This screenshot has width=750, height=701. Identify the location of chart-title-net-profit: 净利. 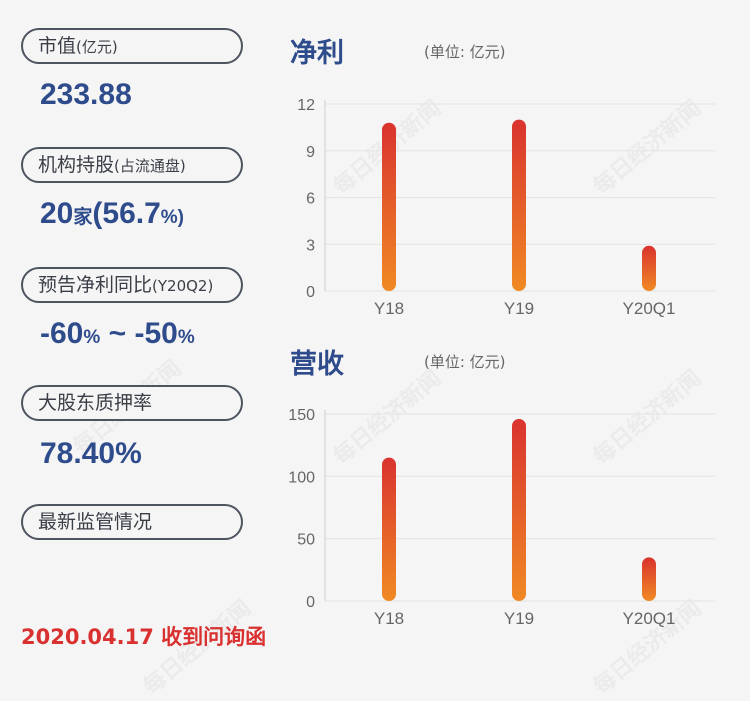
(317, 53).